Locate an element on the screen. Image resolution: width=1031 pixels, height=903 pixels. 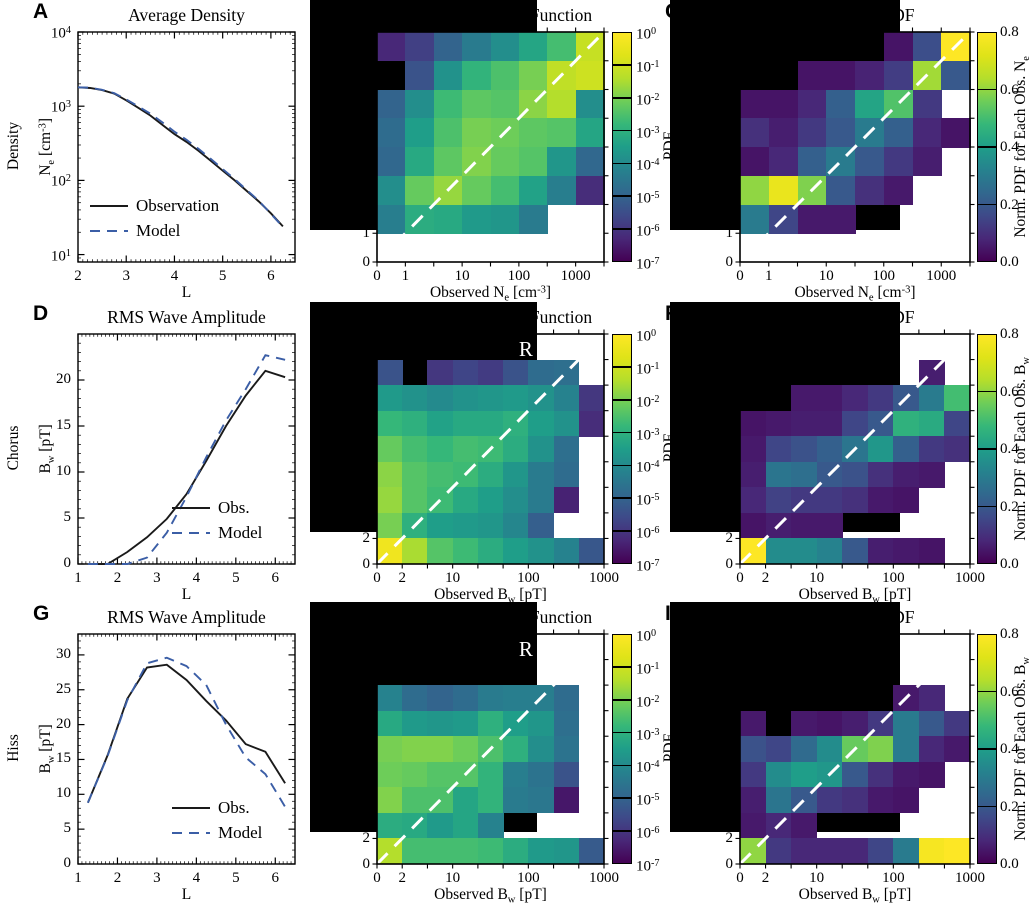
x-tick-label: 6 is located at coordinates (275, 878).